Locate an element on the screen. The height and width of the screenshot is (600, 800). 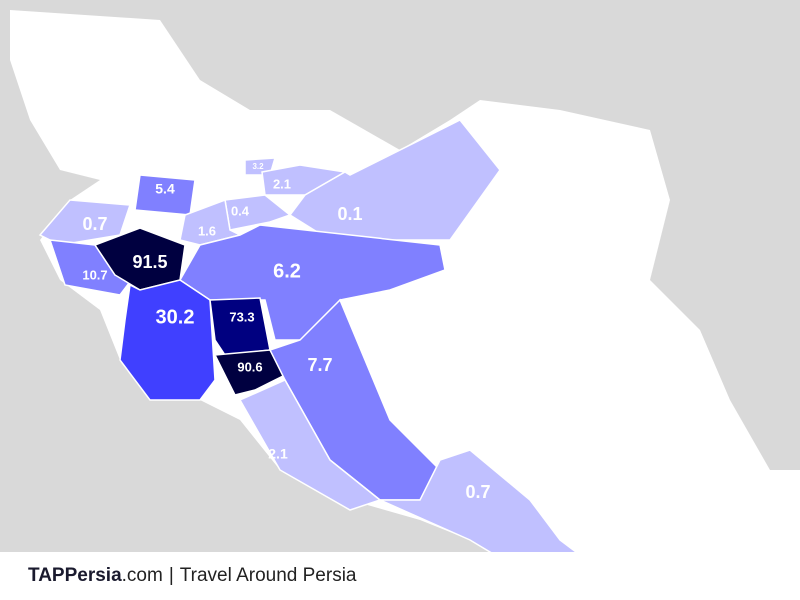
region-value-label: 30.2 is located at coordinates (175, 317).